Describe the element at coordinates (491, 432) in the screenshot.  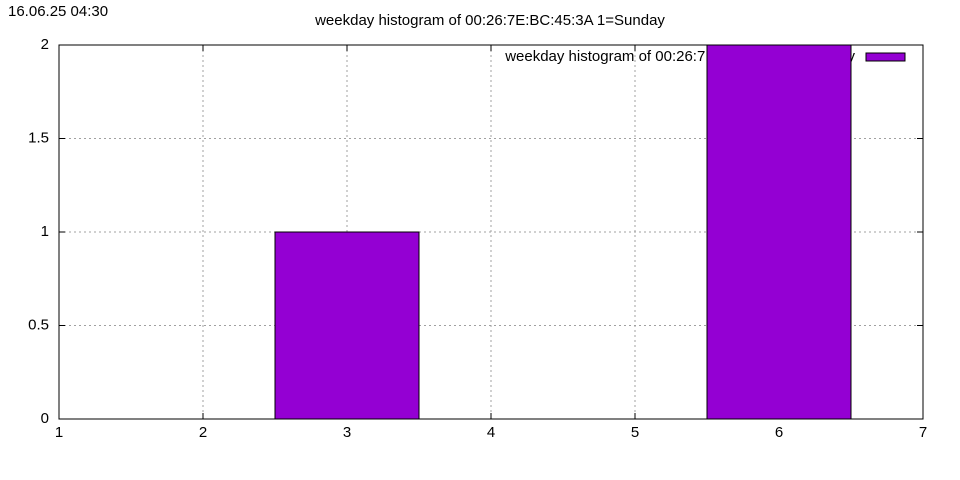
I see `x-tick-label: 4` at that location.